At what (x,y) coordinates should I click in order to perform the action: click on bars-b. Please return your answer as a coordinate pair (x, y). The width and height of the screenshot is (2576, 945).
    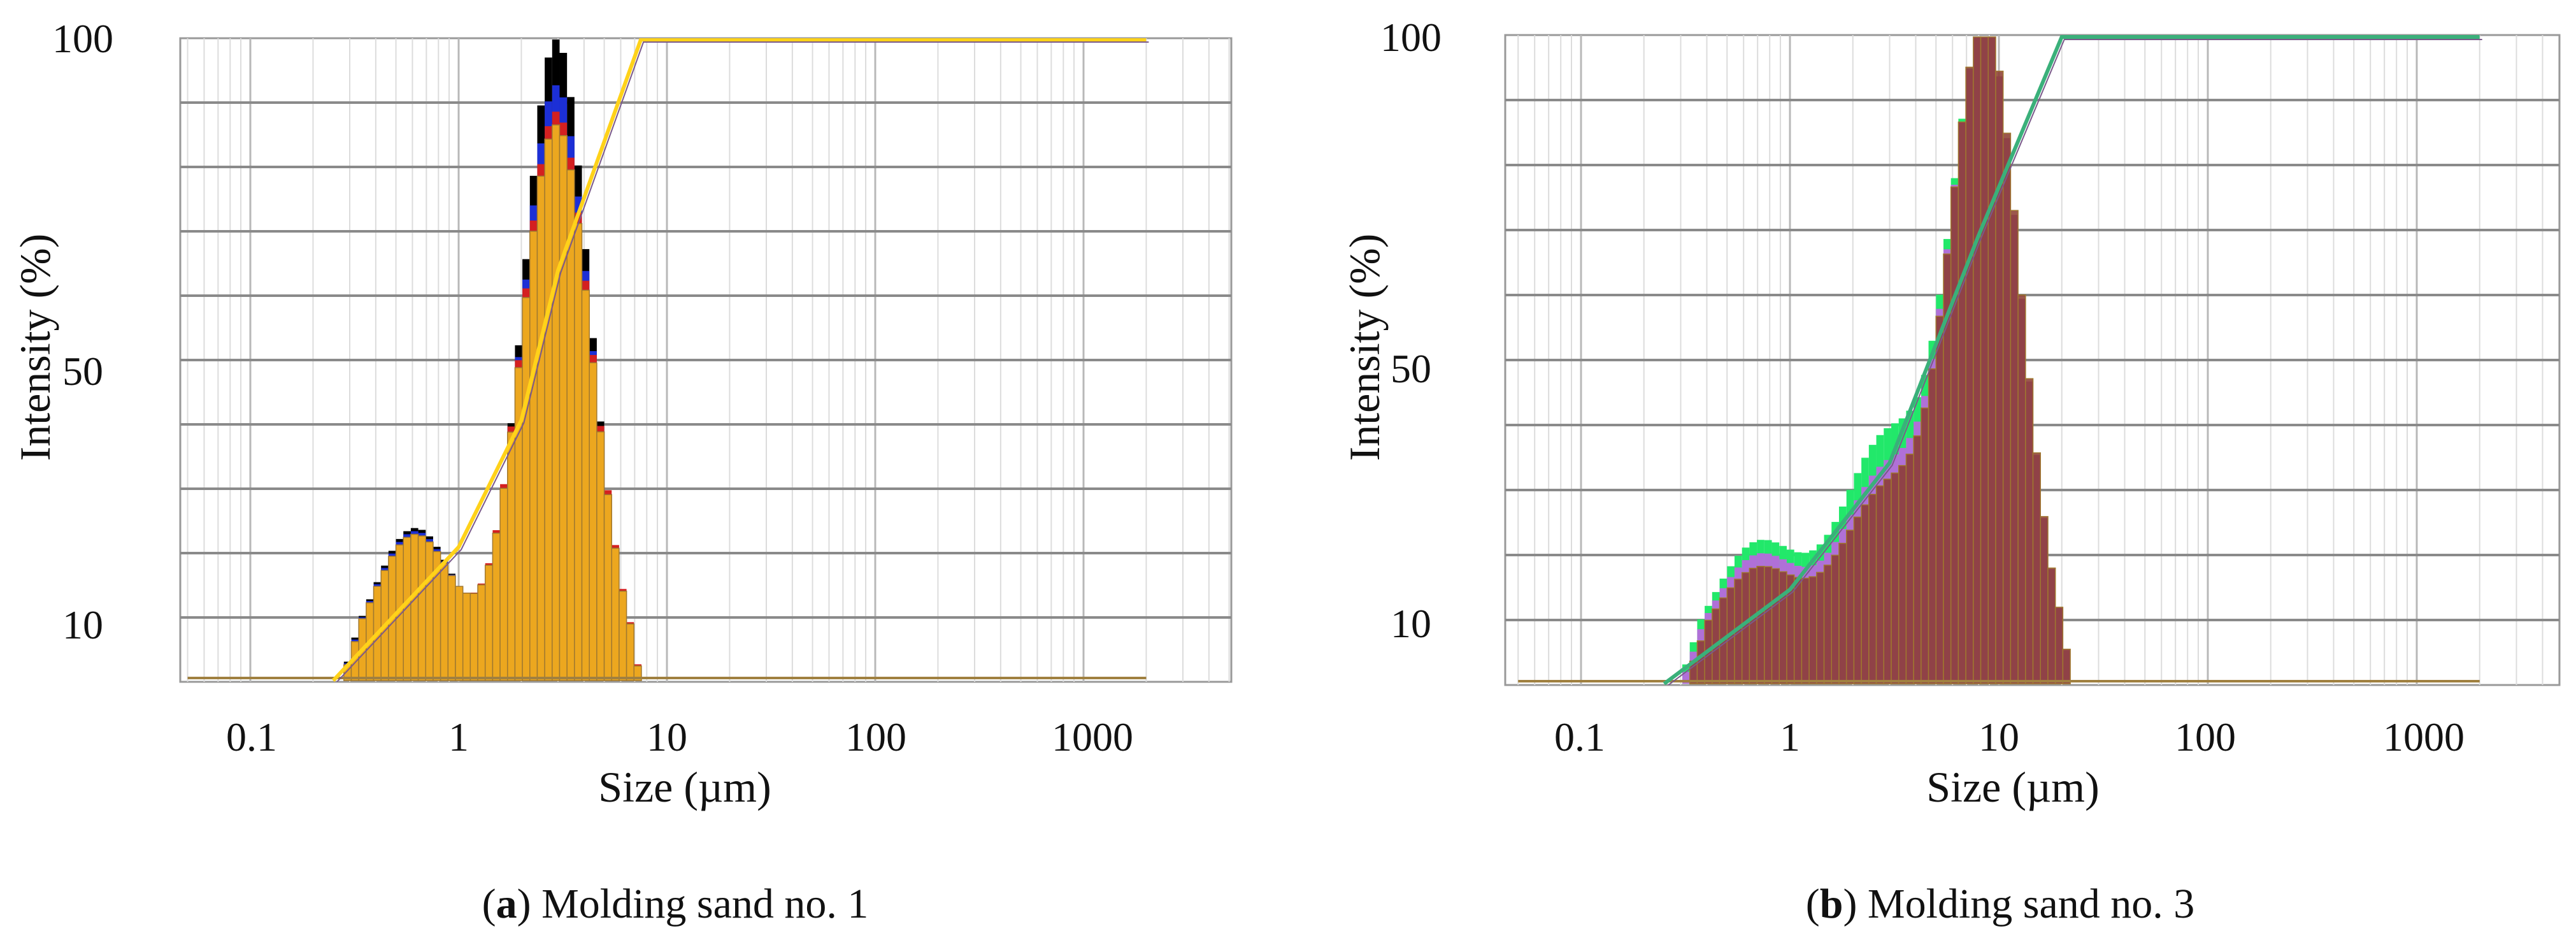
    Looking at the image, I should click on (1876, 360).